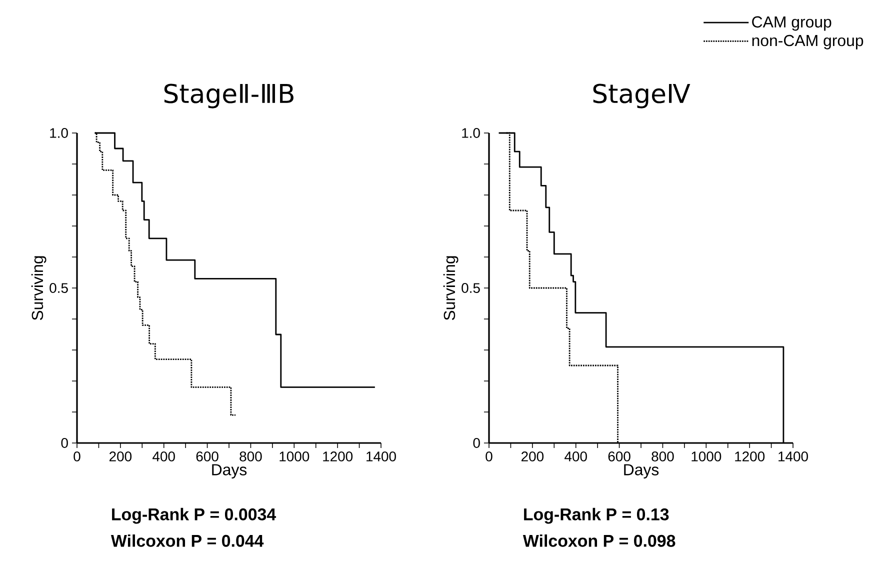  I want to click on legend-label: CAM group, so click(792, 23).